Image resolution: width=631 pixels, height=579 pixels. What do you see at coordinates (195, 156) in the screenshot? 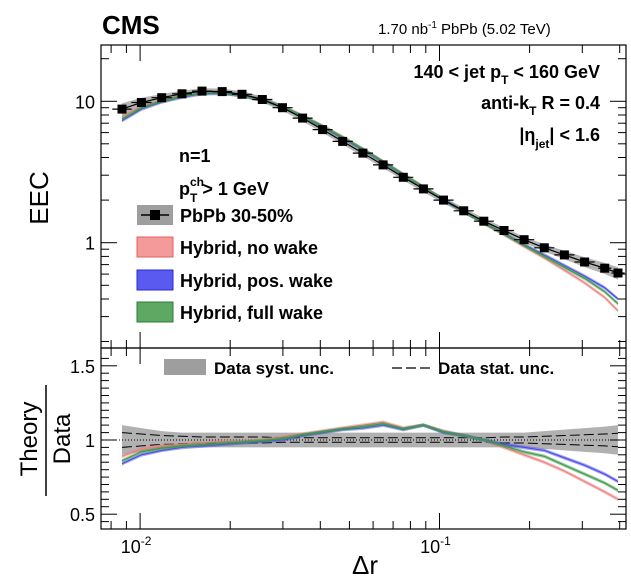
I see `n-power-label: n=1` at bounding box center [195, 156].